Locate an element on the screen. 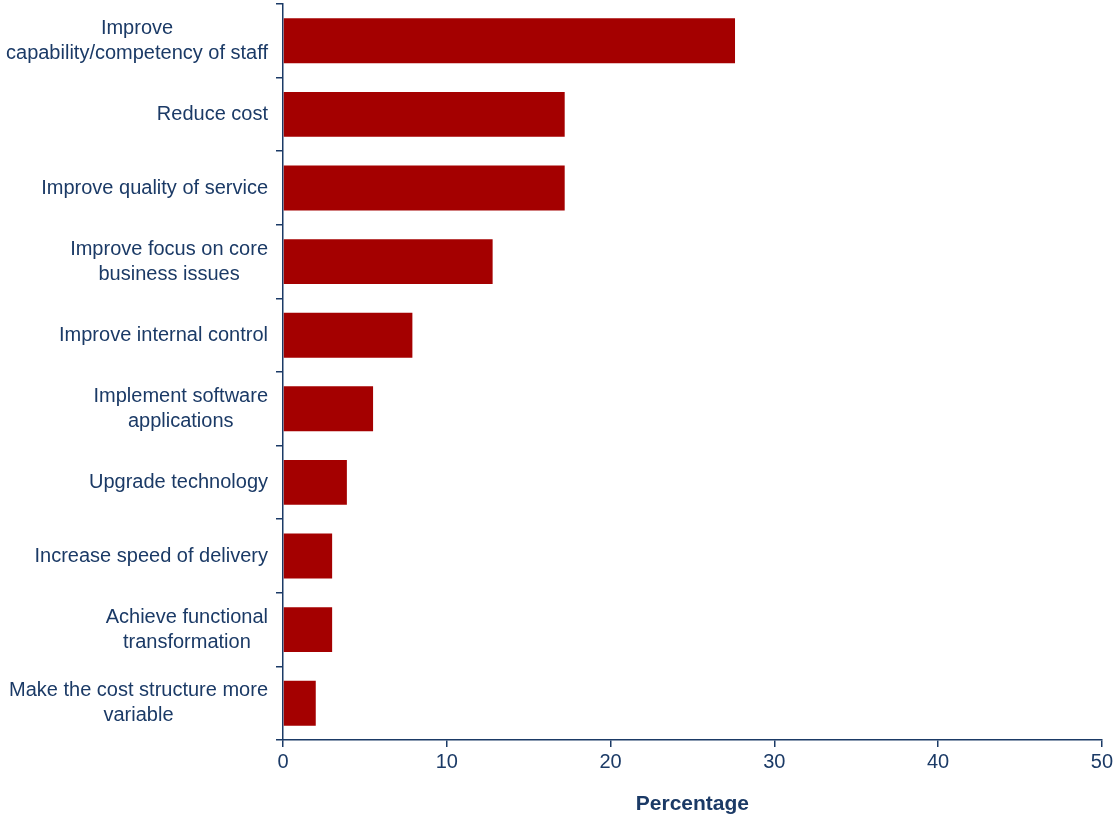  y-tick-label: Reduce cost is located at coordinates (212, 112).